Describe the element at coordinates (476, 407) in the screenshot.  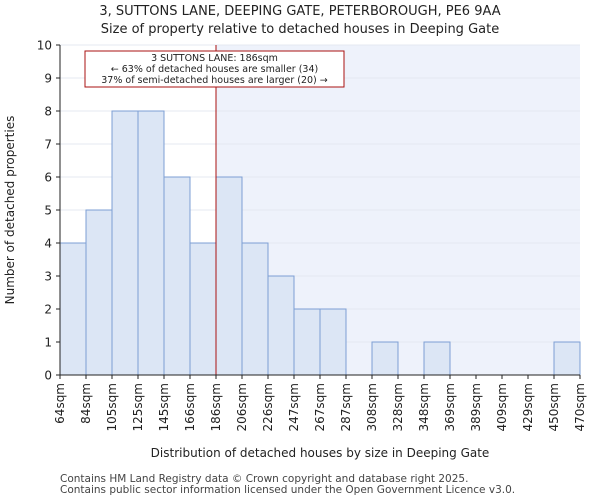
I see `x-tick-label: 389sqm` at that location.